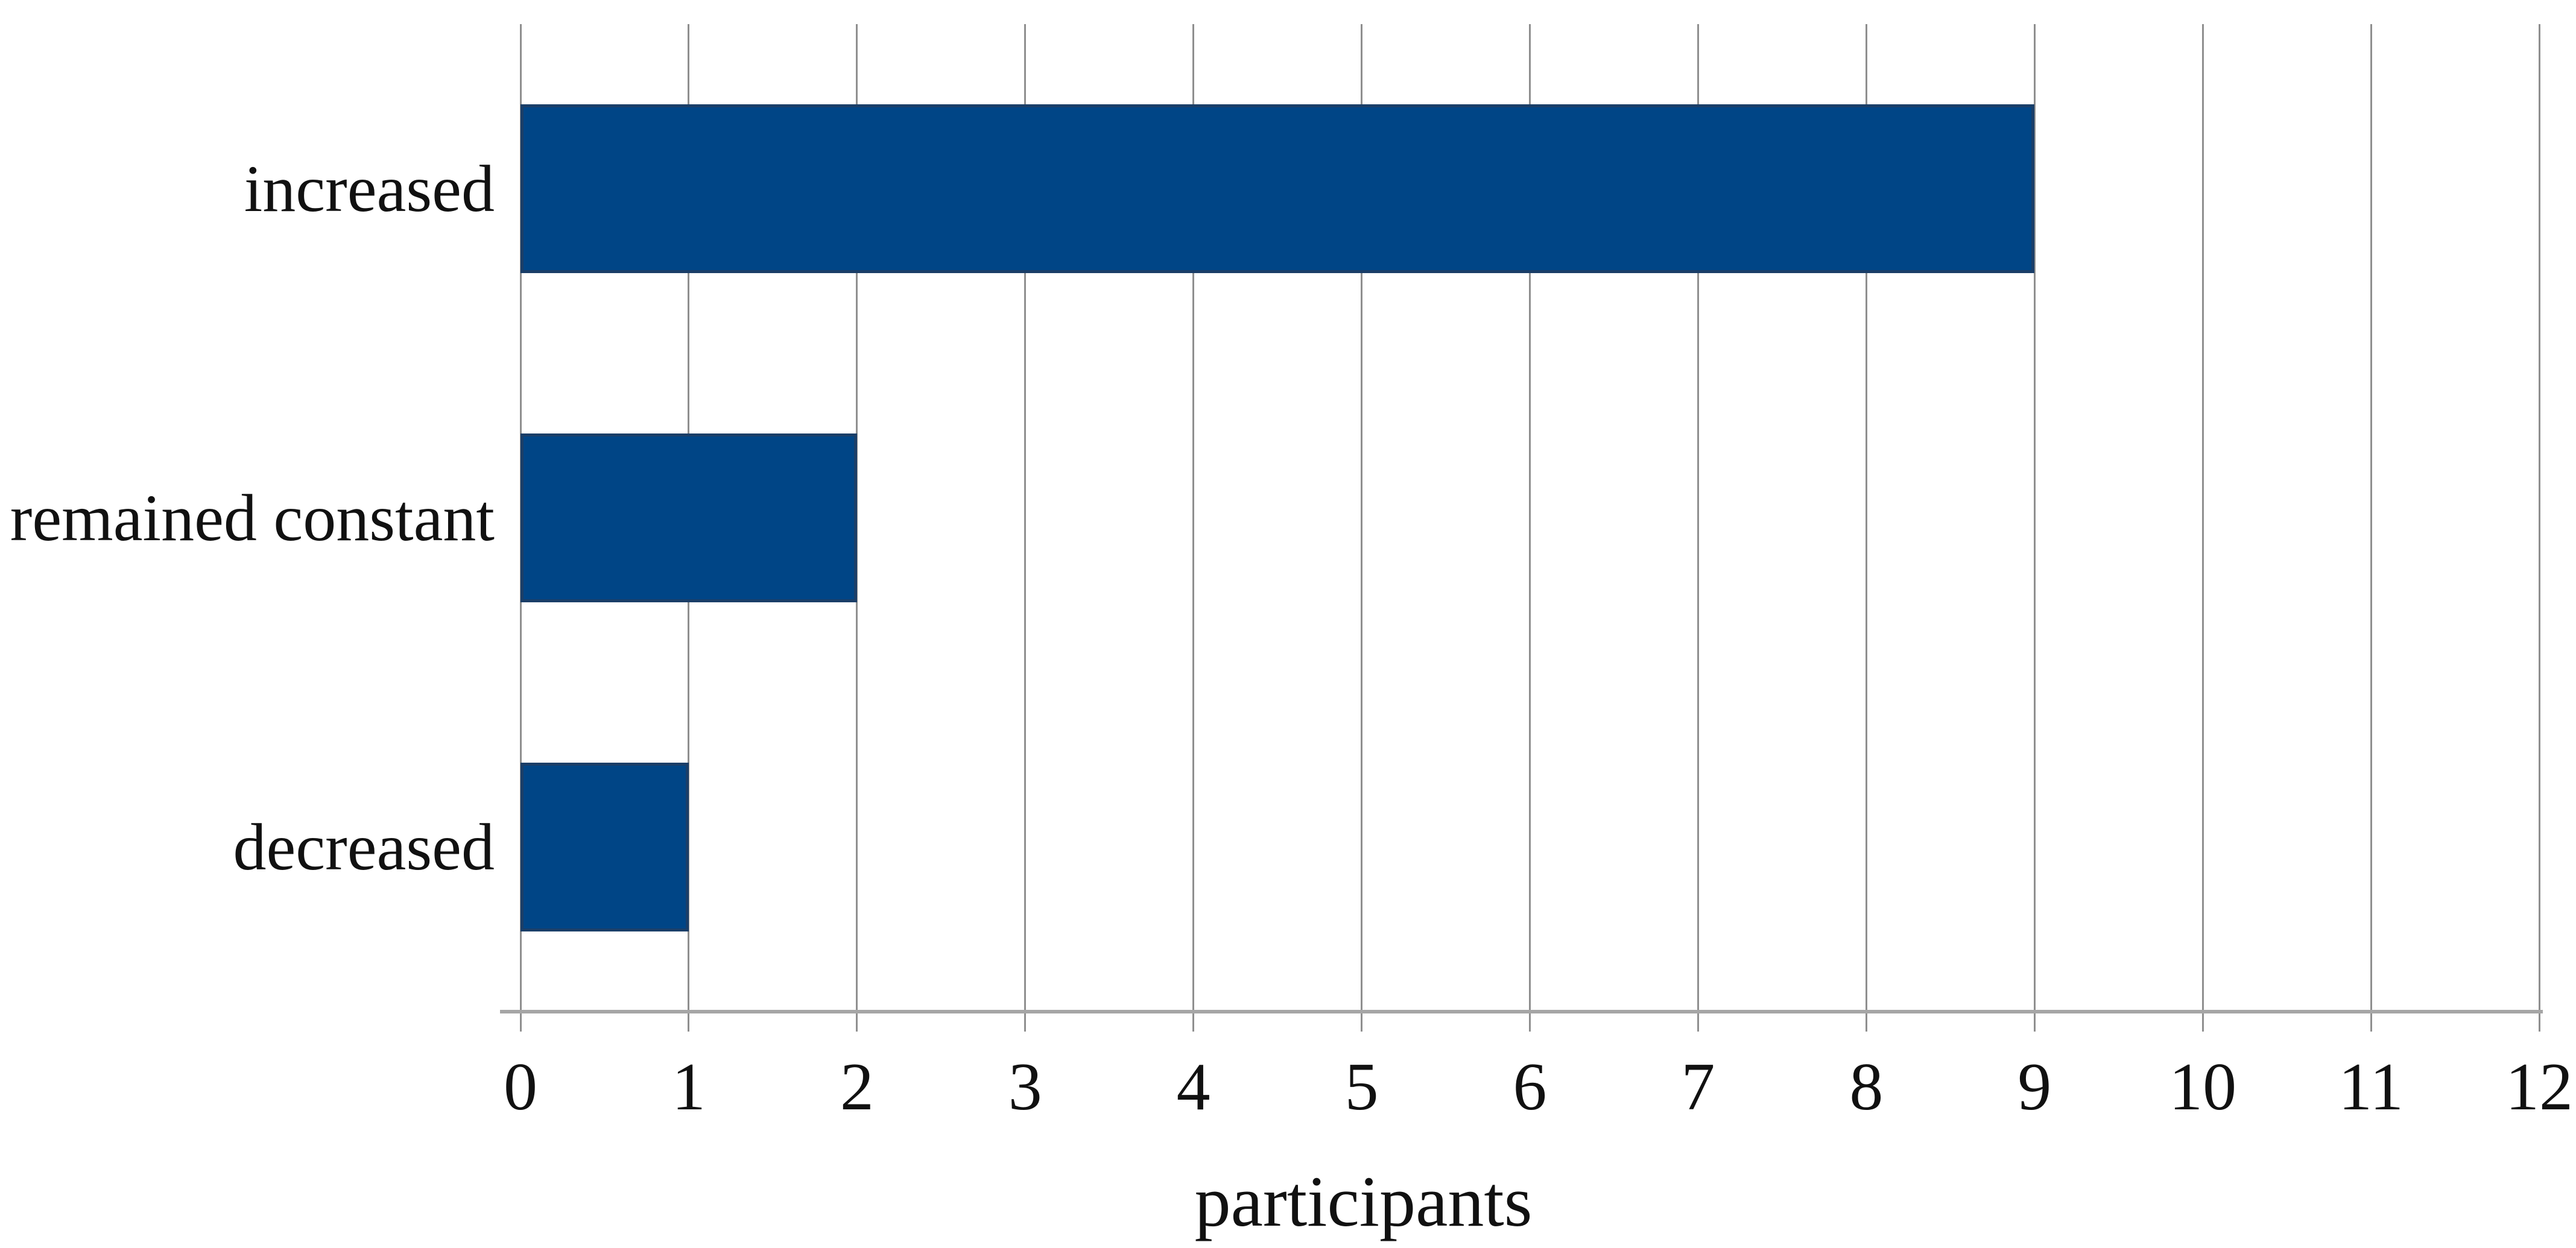 This screenshot has width=2576, height=1248. I want to click on x-tick-label-4: 4, so click(1193, 1087).